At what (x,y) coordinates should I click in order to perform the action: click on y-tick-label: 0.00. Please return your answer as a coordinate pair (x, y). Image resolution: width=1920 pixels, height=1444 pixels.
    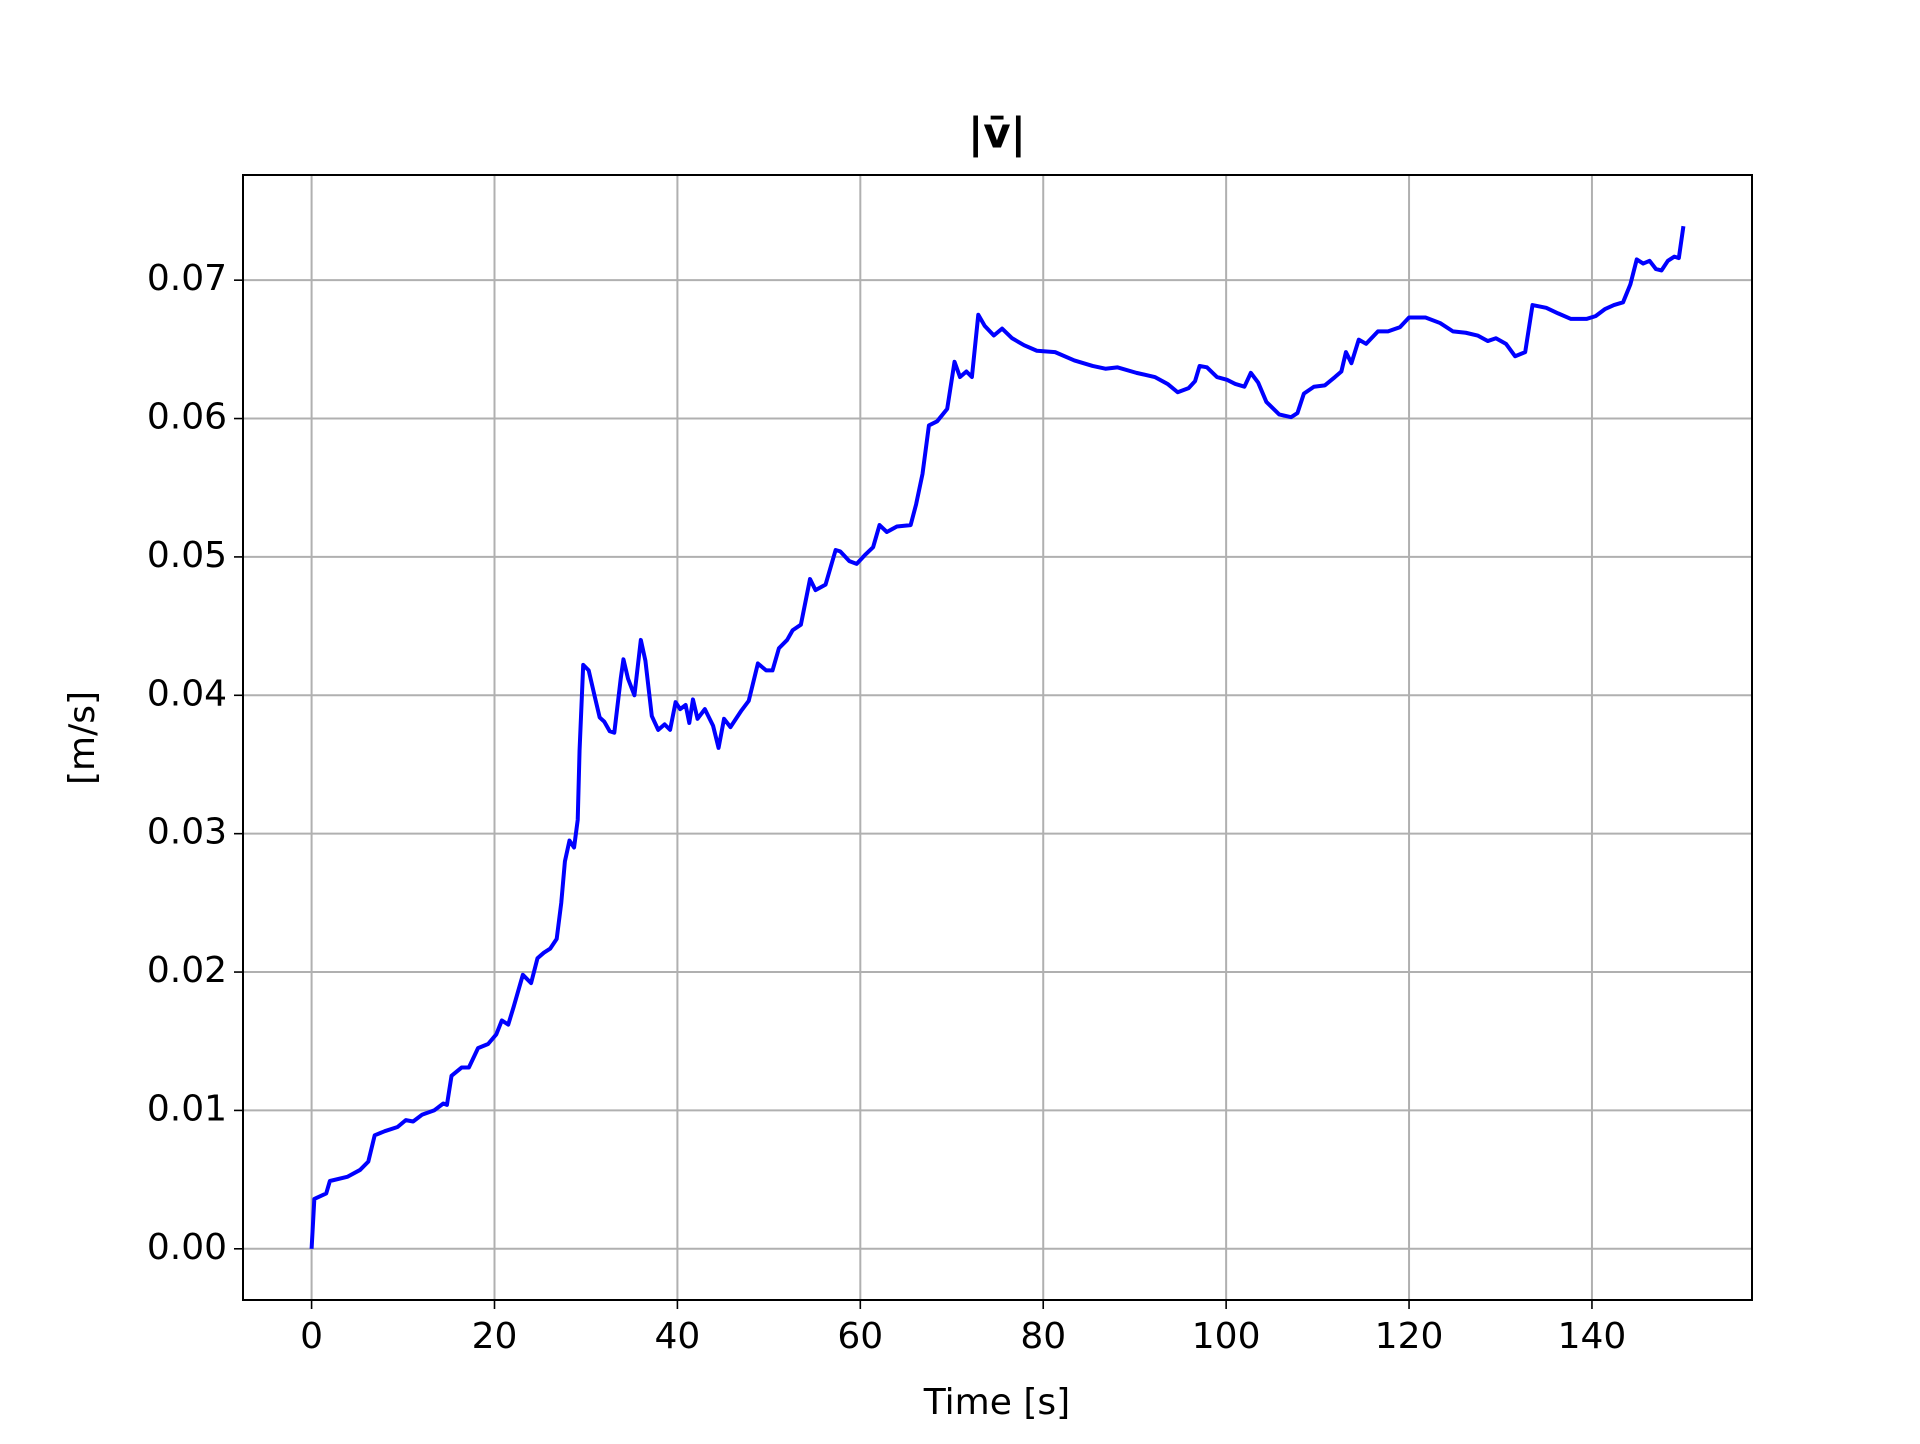
    Looking at the image, I should click on (187, 1247).